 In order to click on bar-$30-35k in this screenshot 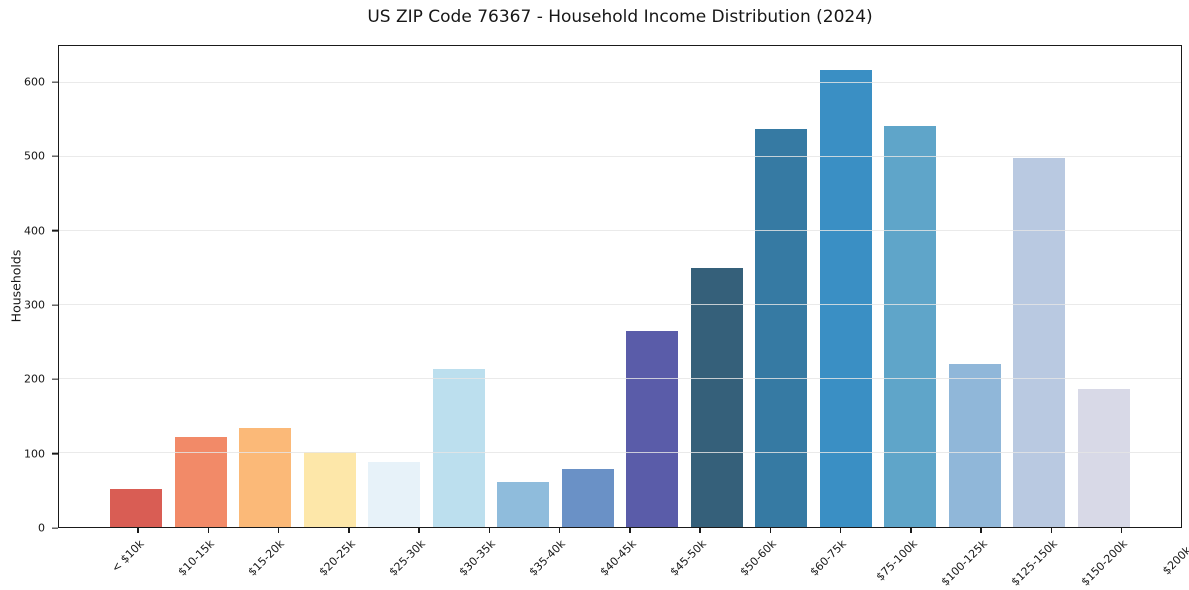, I will do `click(458, 448)`.